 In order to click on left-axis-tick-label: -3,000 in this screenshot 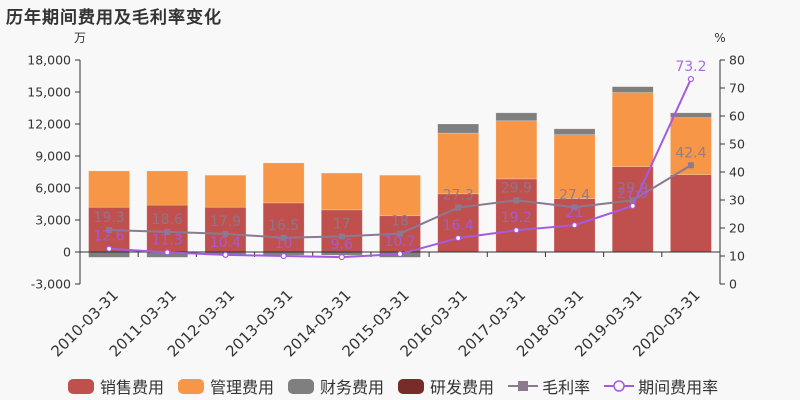, I will do `click(51, 284)`.